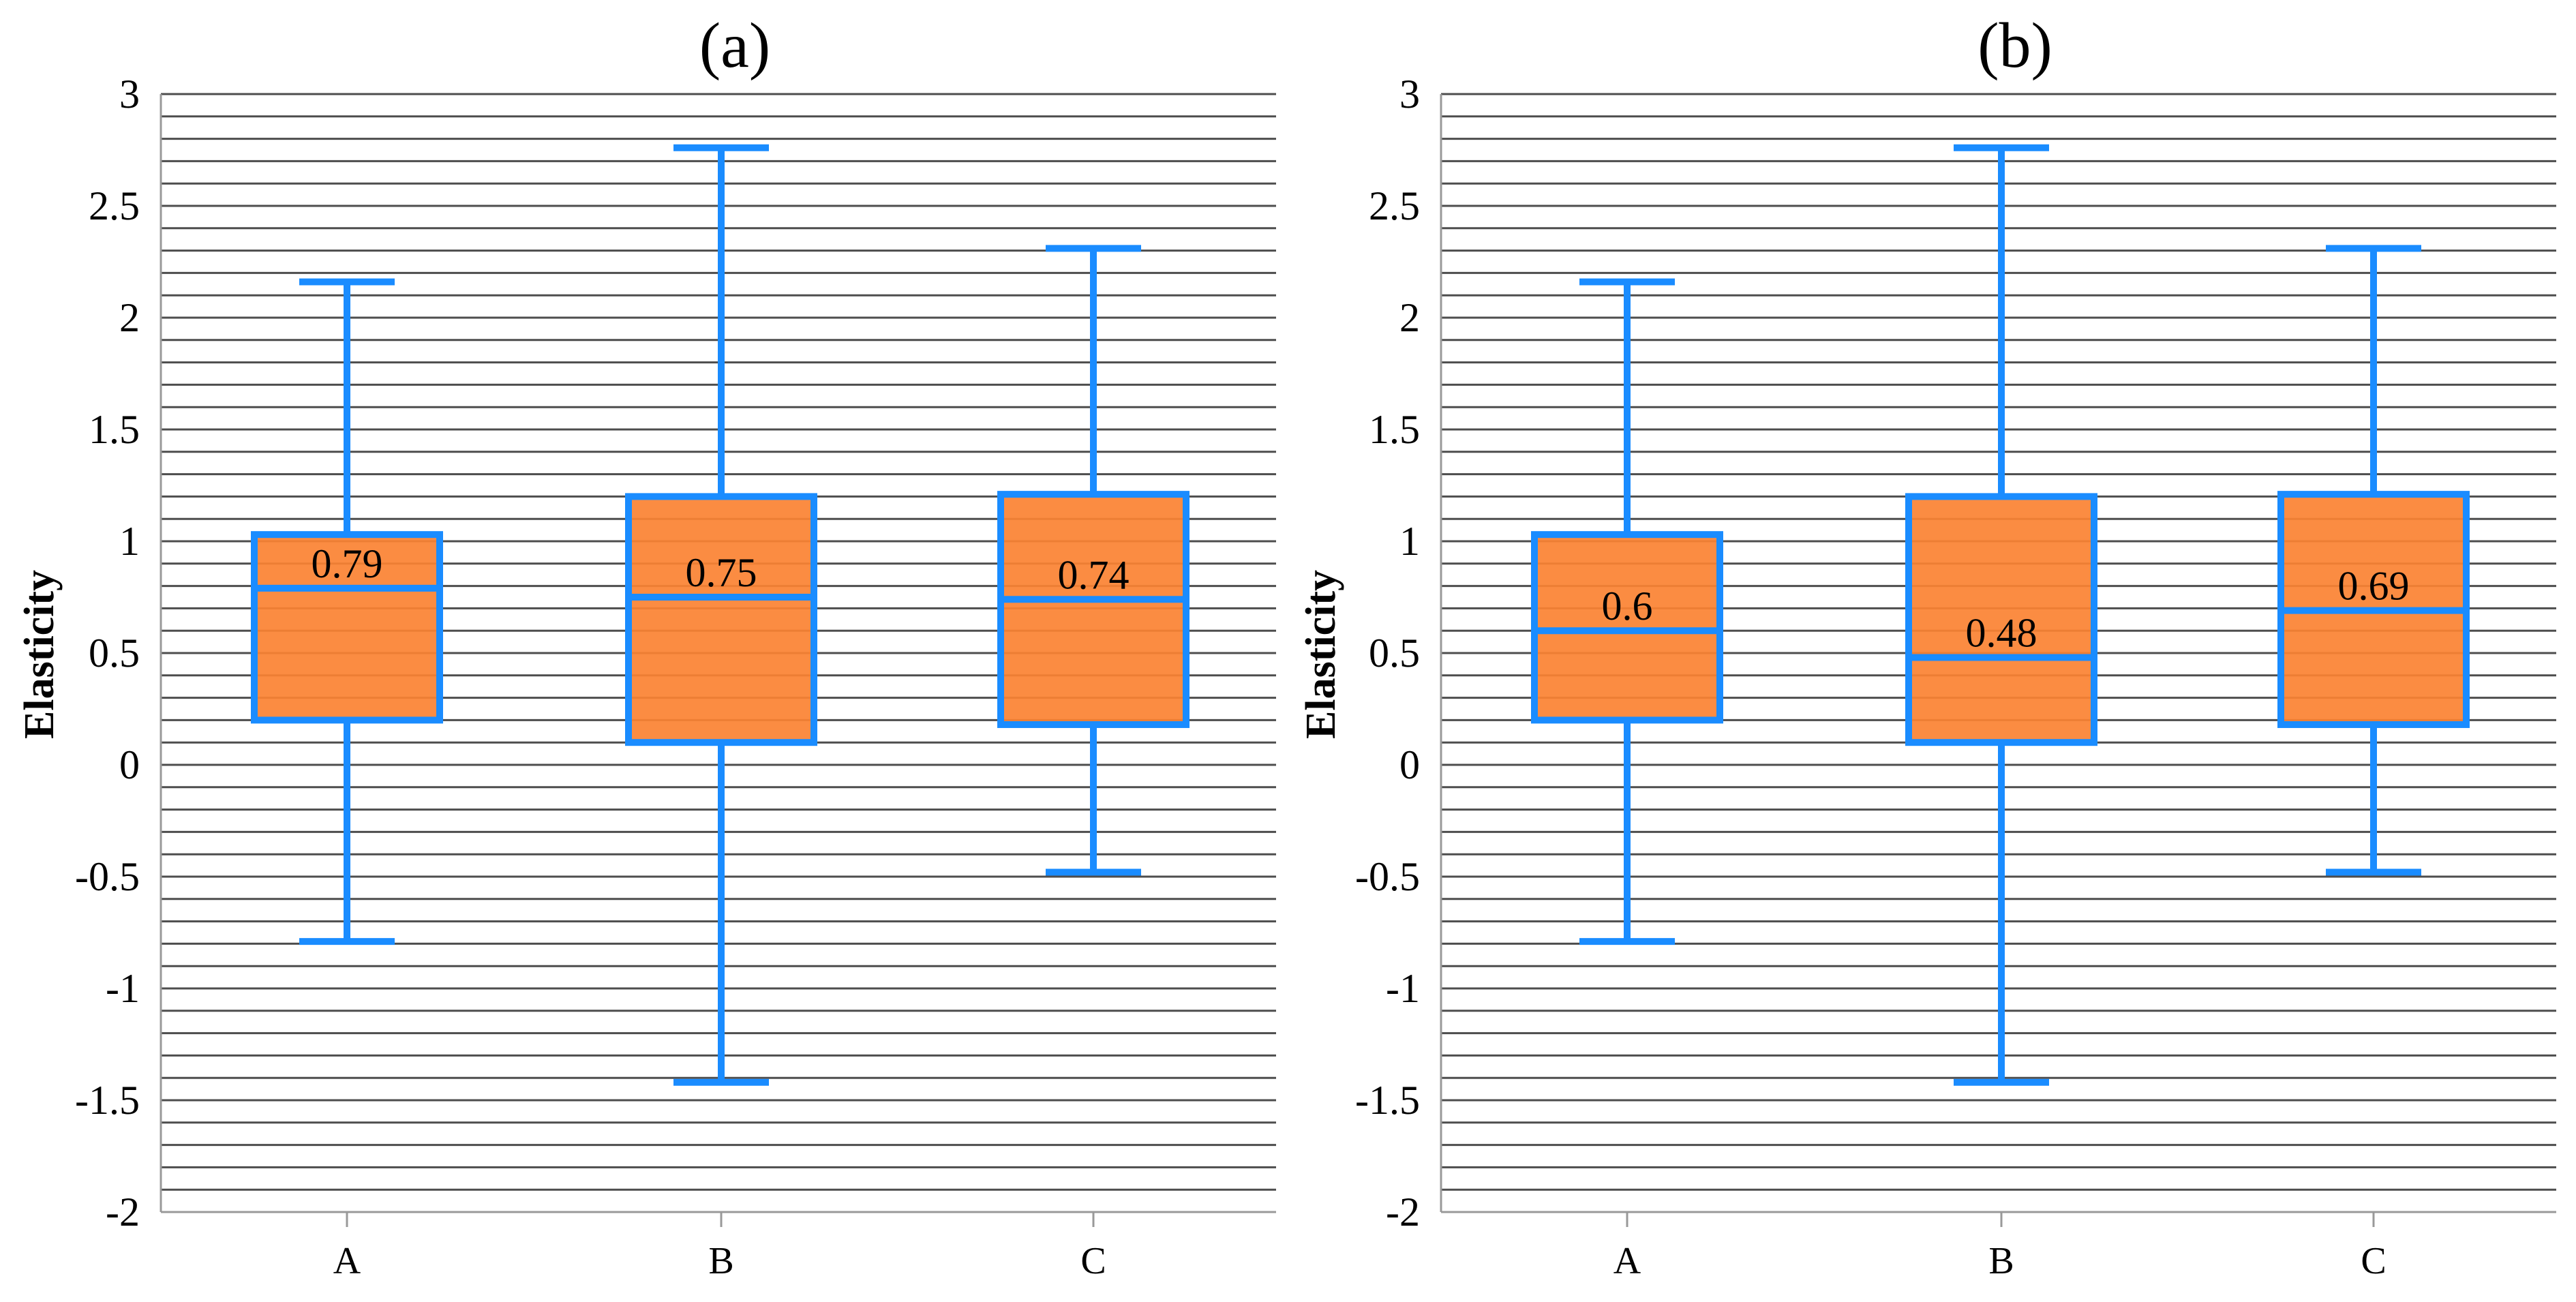 Image resolution: width=2576 pixels, height=1302 pixels. I want to click on panel-a-ytick-label: 3, so click(129, 94).